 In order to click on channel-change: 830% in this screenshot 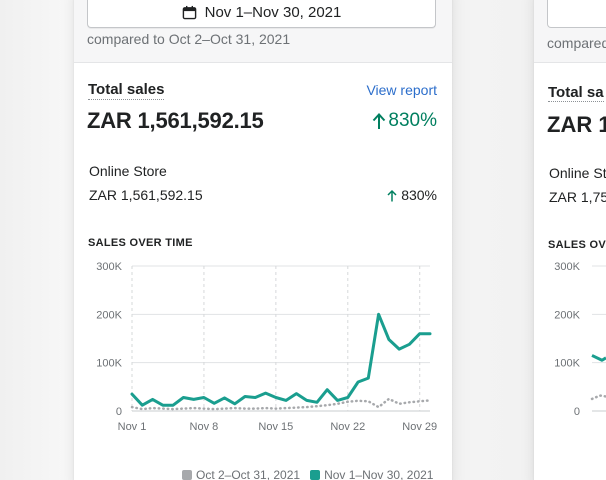, I will do `click(412, 195)`.